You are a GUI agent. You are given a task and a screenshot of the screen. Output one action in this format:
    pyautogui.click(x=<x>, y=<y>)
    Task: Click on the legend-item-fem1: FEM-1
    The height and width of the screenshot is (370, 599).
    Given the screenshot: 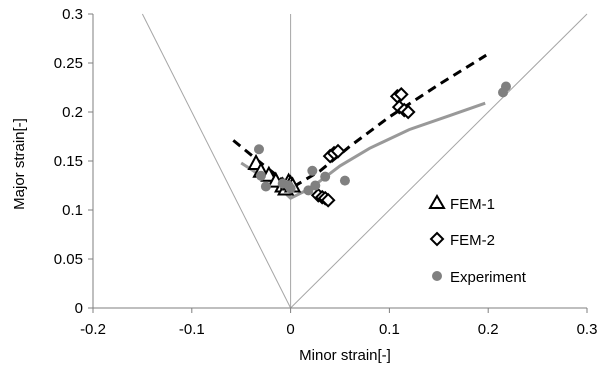 What is the action you would take?
    pyautogui.click(x=461, y=203)
    